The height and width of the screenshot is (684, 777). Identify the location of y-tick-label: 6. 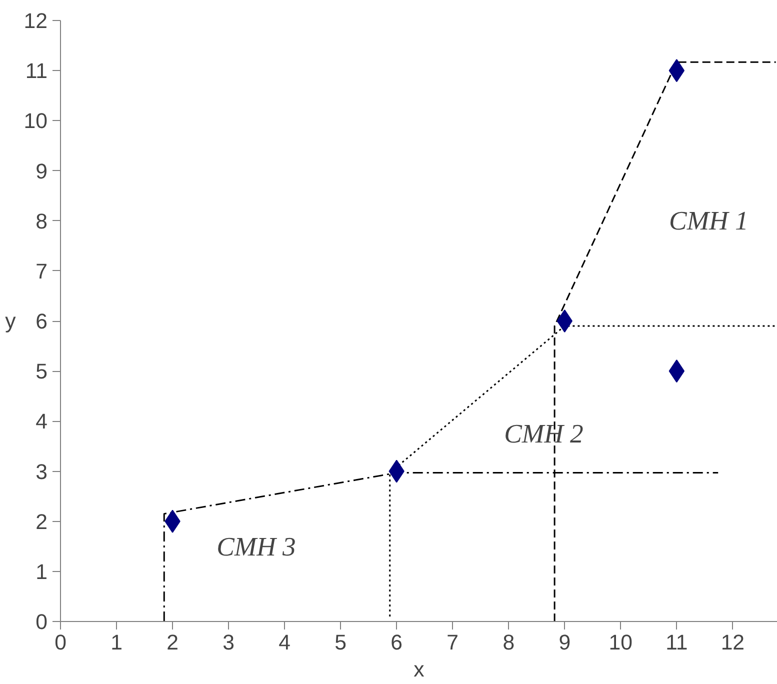
(42, 322).